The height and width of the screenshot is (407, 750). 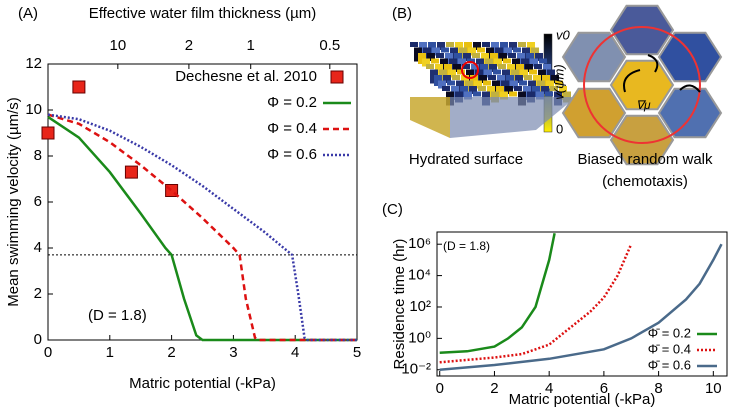 What do you see at coordinates (337, 77) in the screenshot?
I see `legend-marker` at bounding box center [337, 77].